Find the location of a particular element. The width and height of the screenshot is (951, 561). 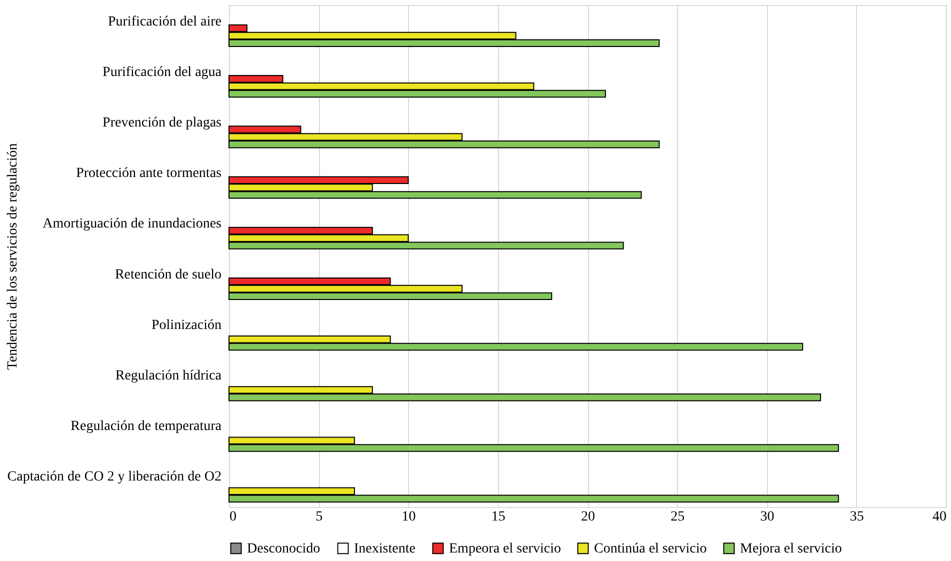

legend-label: Empeora el servicio is located at coordinates (505, 548).